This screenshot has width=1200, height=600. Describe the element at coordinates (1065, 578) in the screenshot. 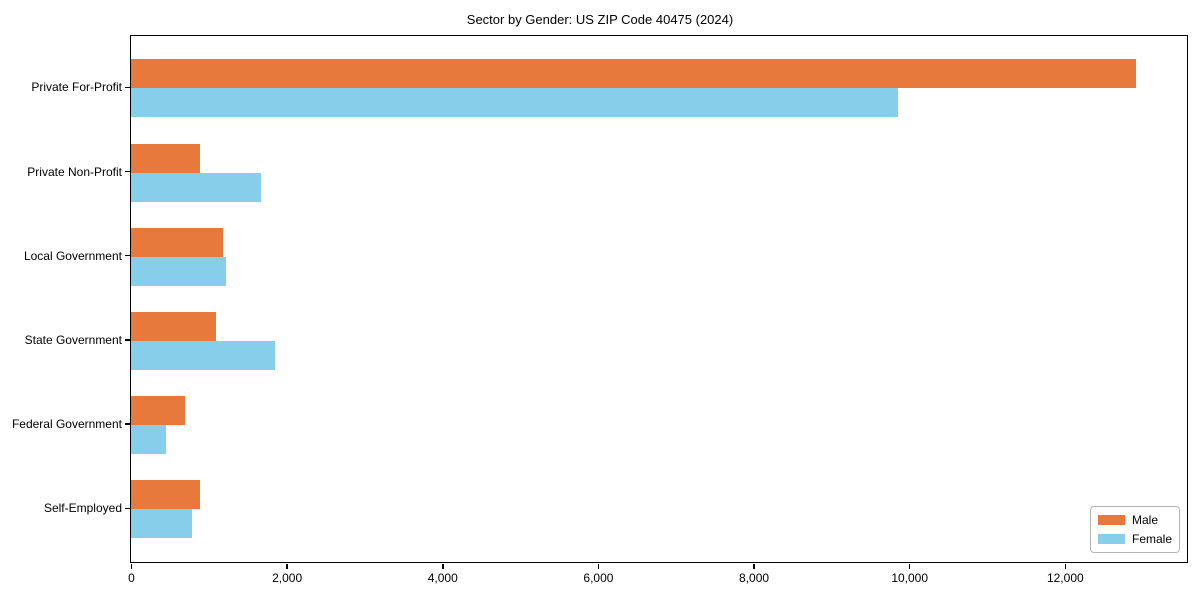

I see `xtick-label-12000: 12,000` at that location.